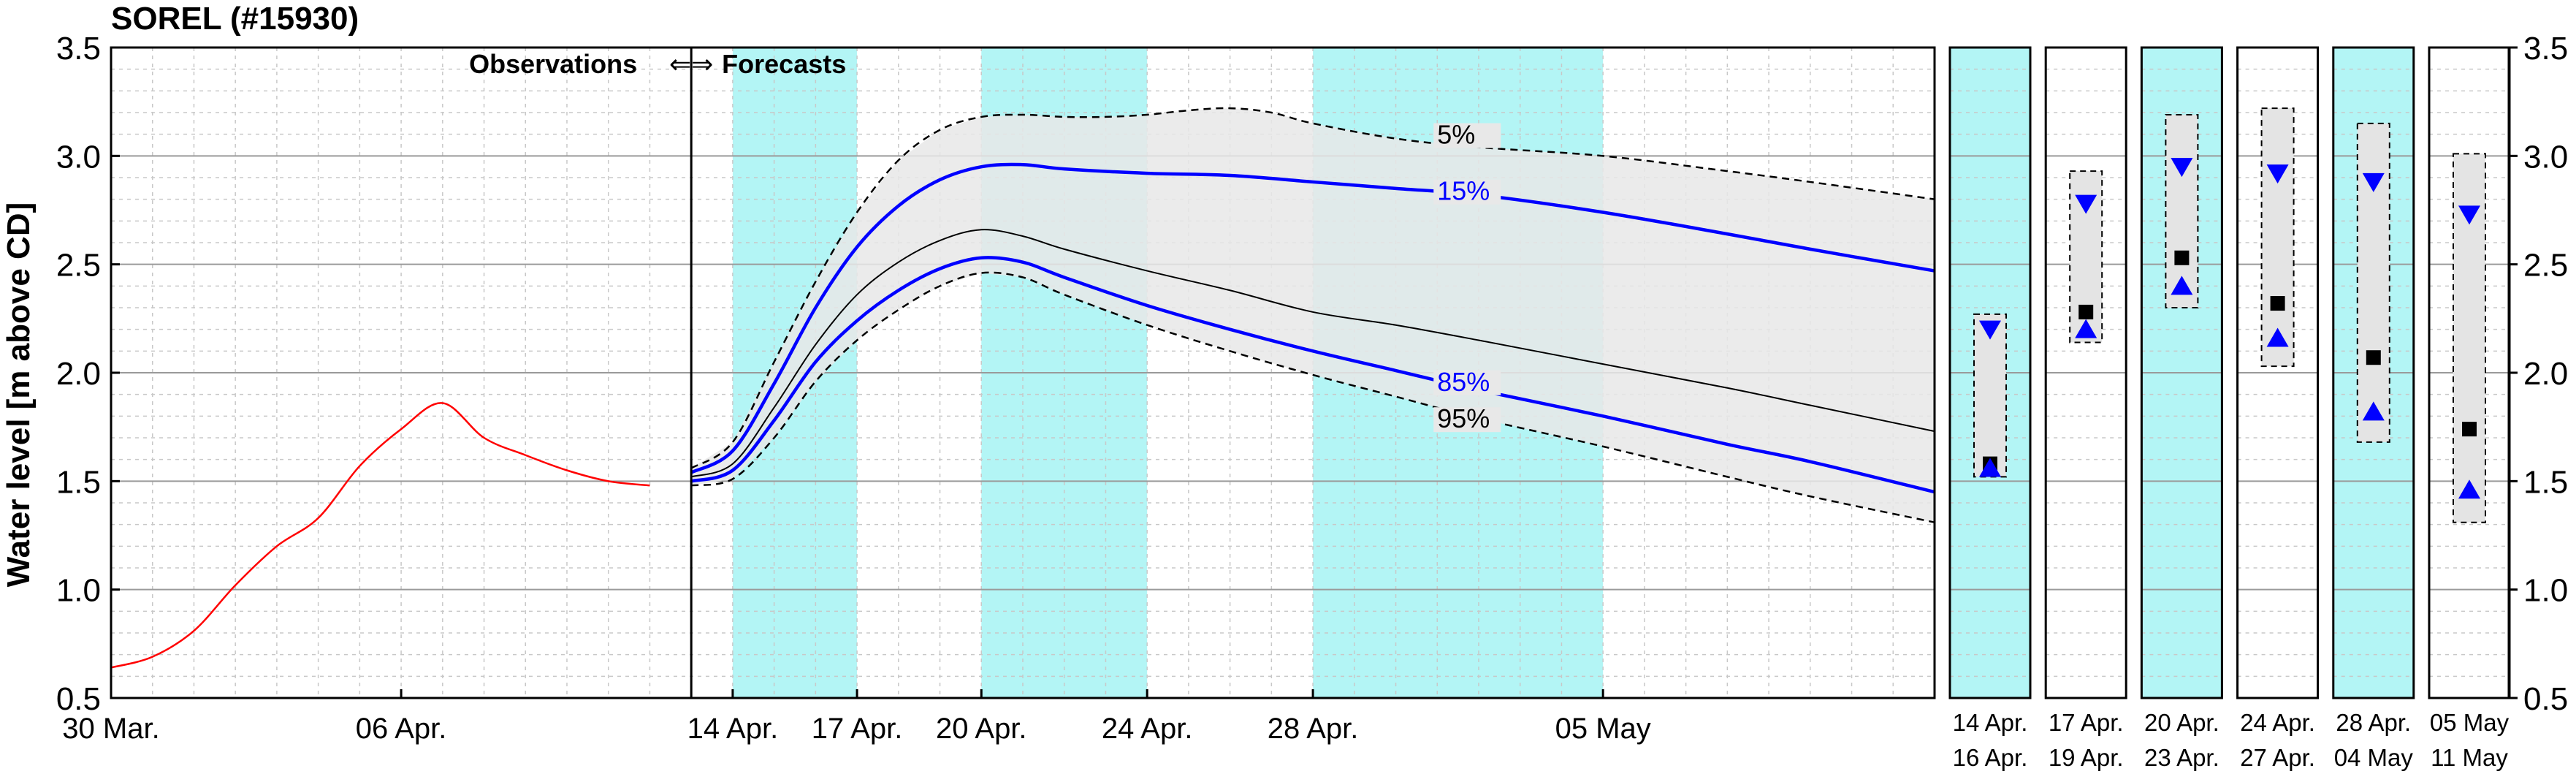 The width and height of the screenshot is (2576, 774). Describe the element at coordinates (1464, 418) in the screenshot. I see `line-label: 95%` at that location.